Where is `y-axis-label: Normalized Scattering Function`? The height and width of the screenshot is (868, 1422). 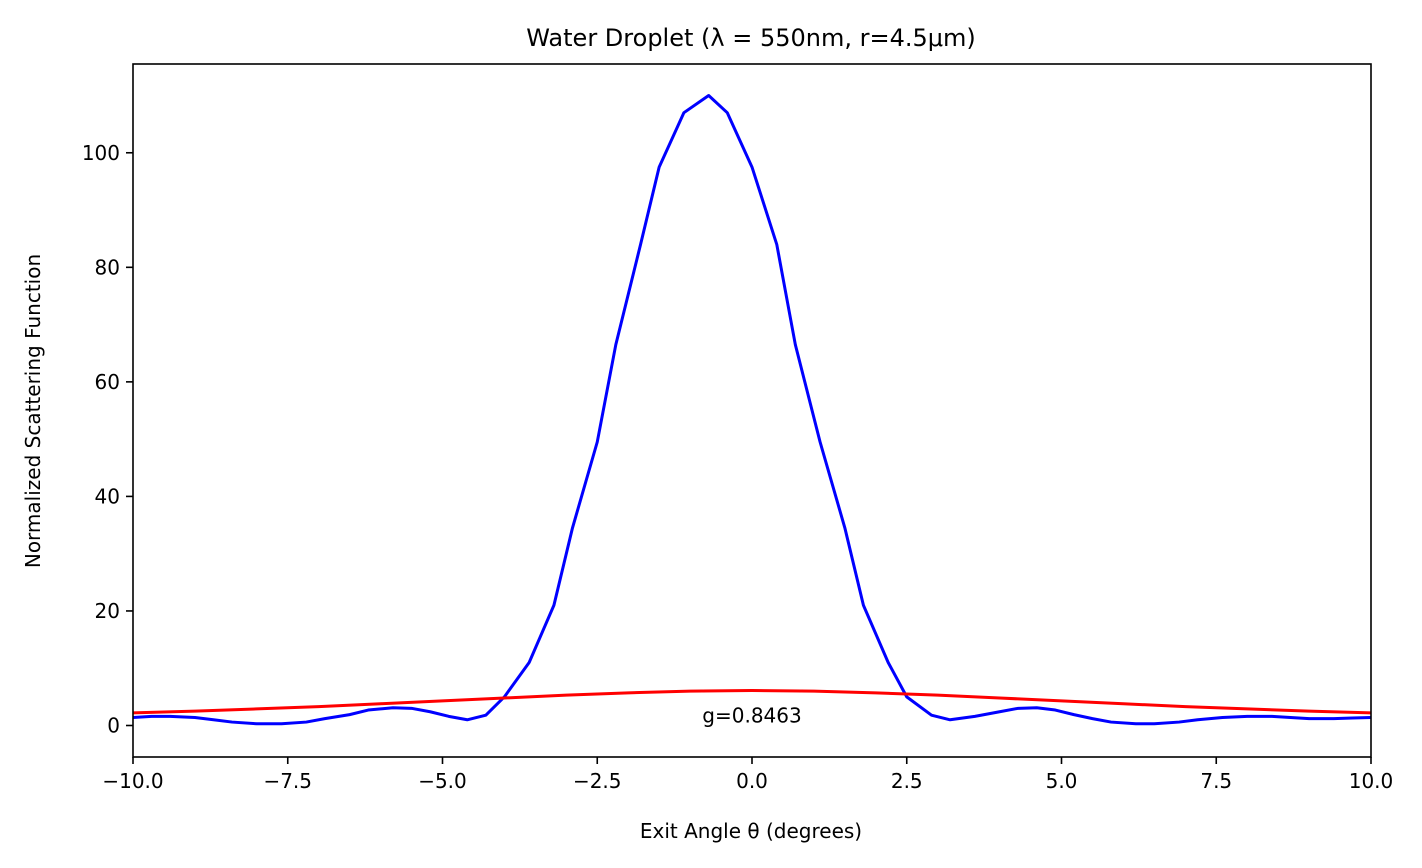 y-axis-label: Normalized Scattering Function is located at coordinates (33, 411).